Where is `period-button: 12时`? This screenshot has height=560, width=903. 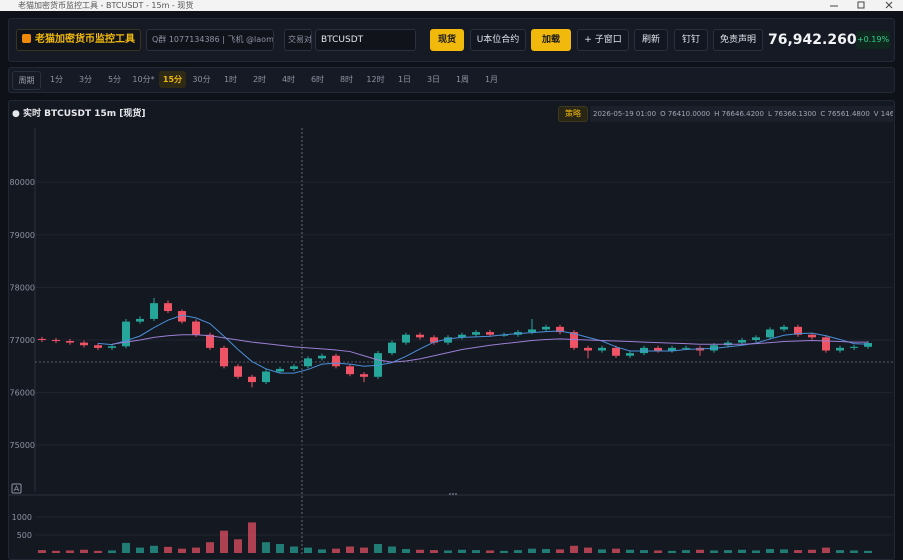 period-button: 12时 is located at coordinates (375, 79).